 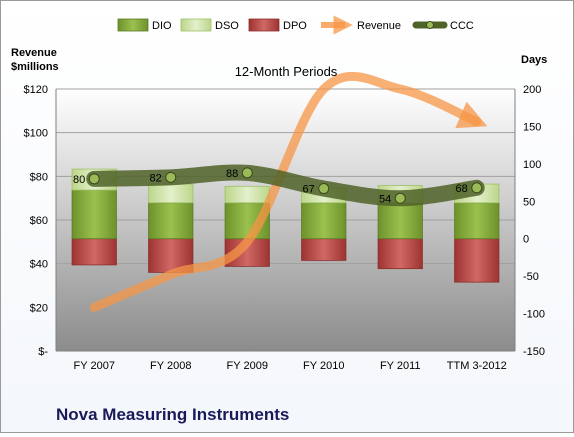 What do you see at coordinates (156, 178) in the screenshot?
I see `ccc-data-label: 82` at bounding box center [156, 178].